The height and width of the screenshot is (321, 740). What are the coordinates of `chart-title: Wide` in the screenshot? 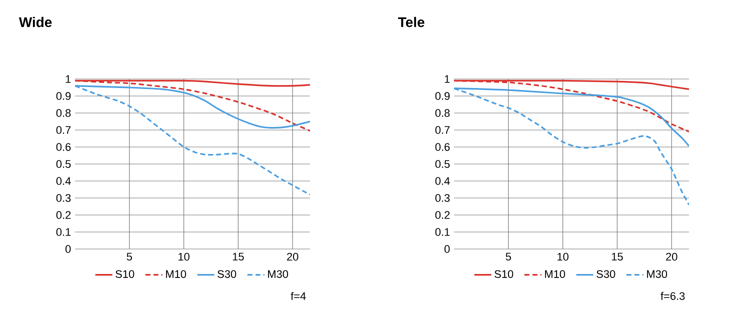 It's located at (35, 22).